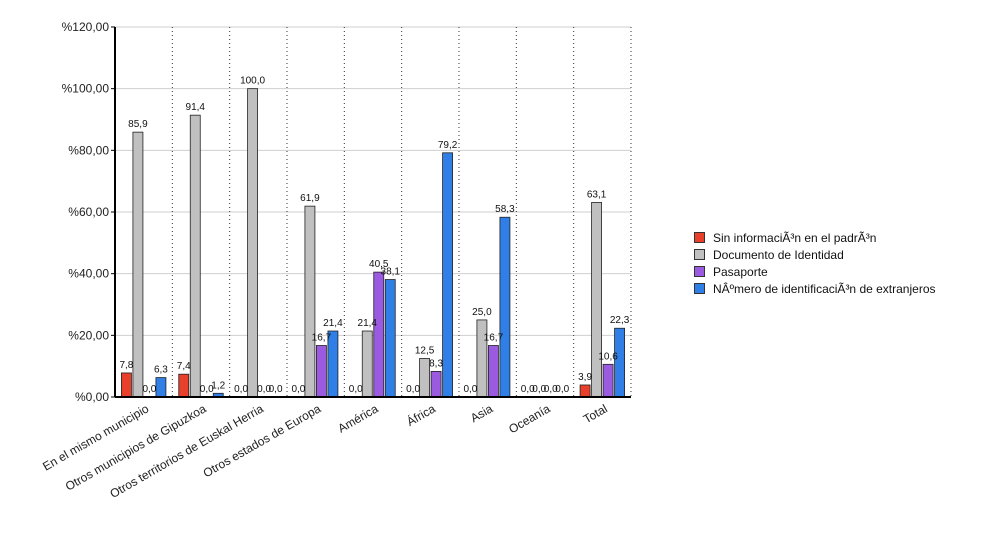 The image size is (1000, 550). Describe the element at coordinates (86, 89) in the screenshot. I see `y-tick-label: %100,00` at that location.